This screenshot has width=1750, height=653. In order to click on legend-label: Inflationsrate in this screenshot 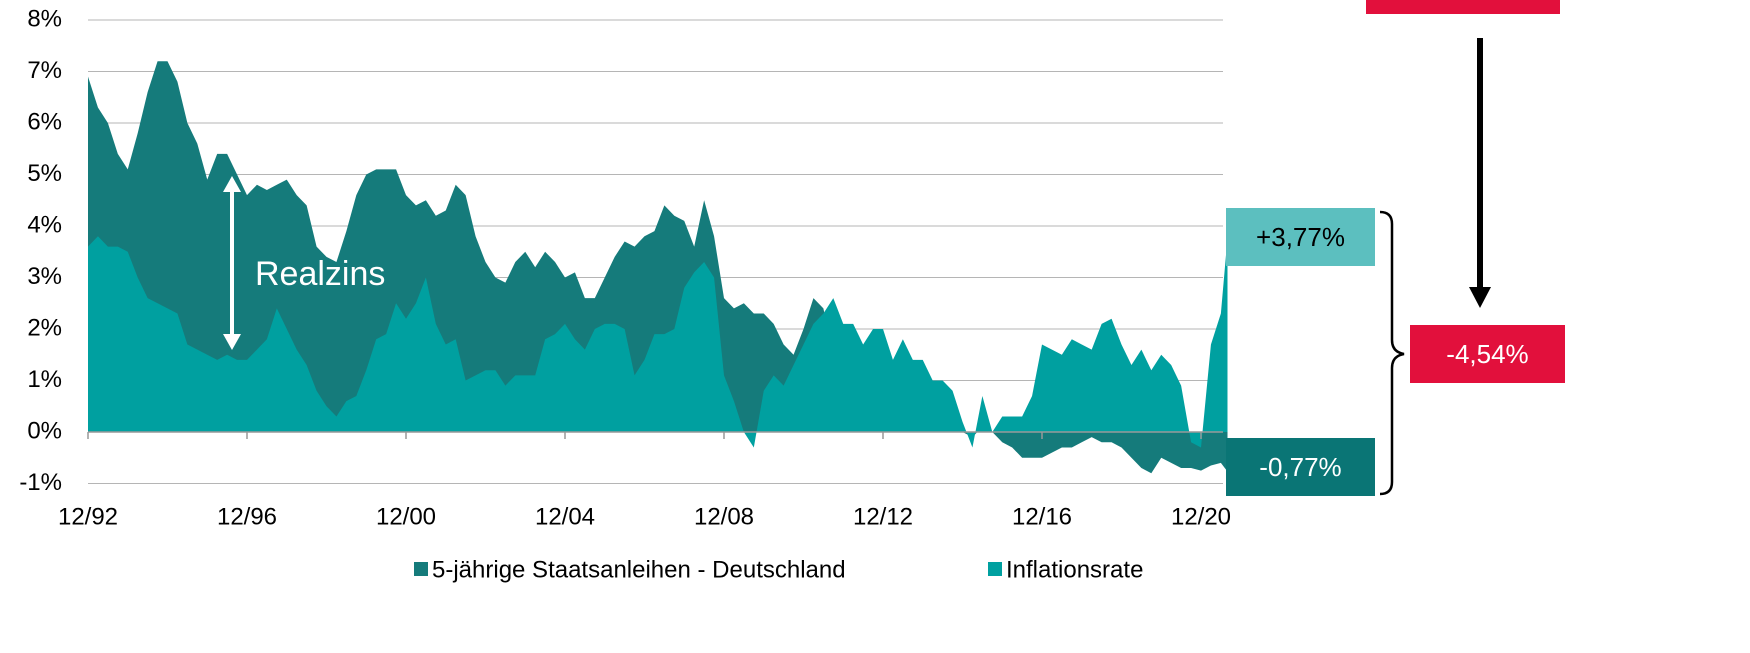, I will do `click(1074, 569)`.